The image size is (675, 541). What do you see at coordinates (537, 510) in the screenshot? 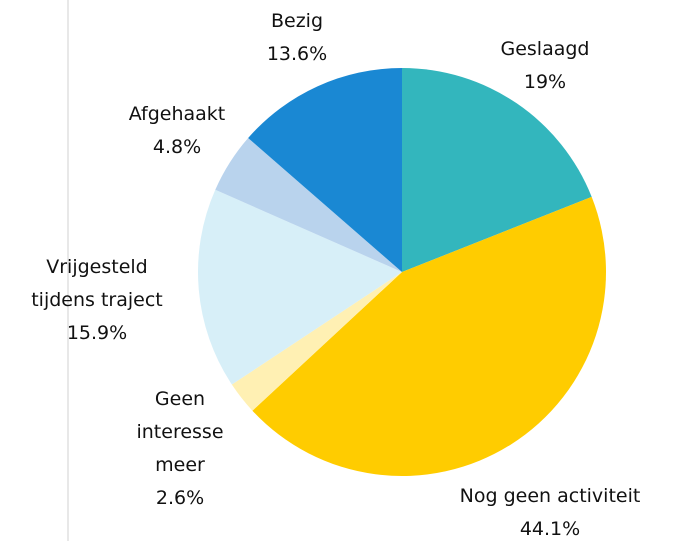
I see `slice-label: Nog geen activiteit 44.1%` at bounding box center [537, 510].